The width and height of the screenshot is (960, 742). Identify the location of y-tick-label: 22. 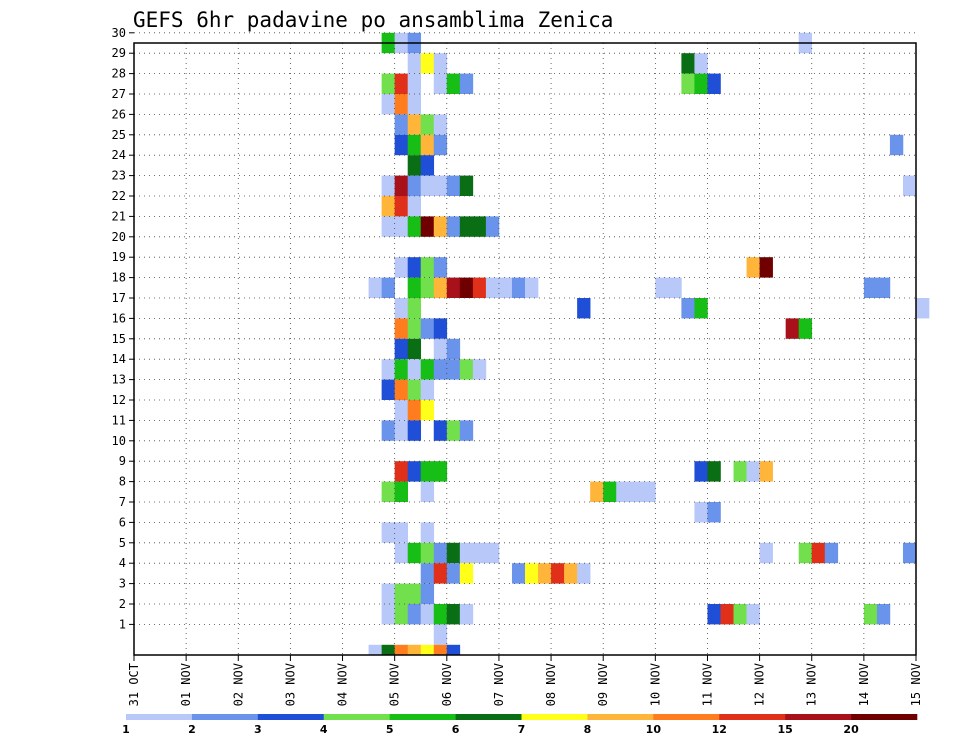
(119, 196).